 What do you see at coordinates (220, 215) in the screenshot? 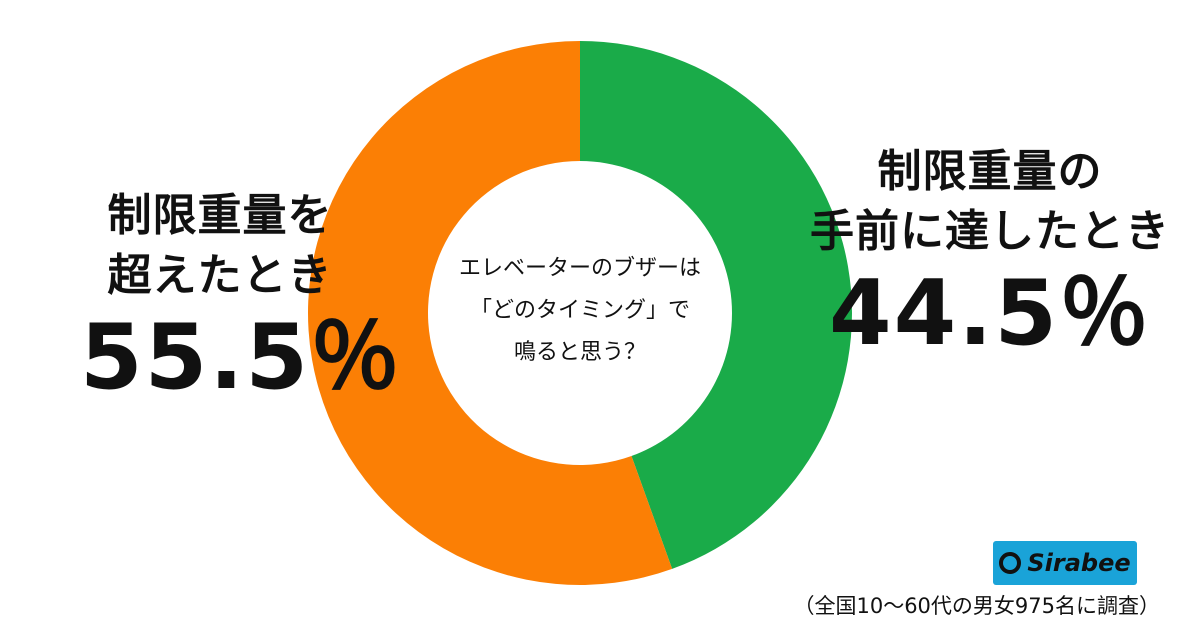
I see `slice-label-exceed-line-1: 制限重量を` at bounding box center [220, 215].